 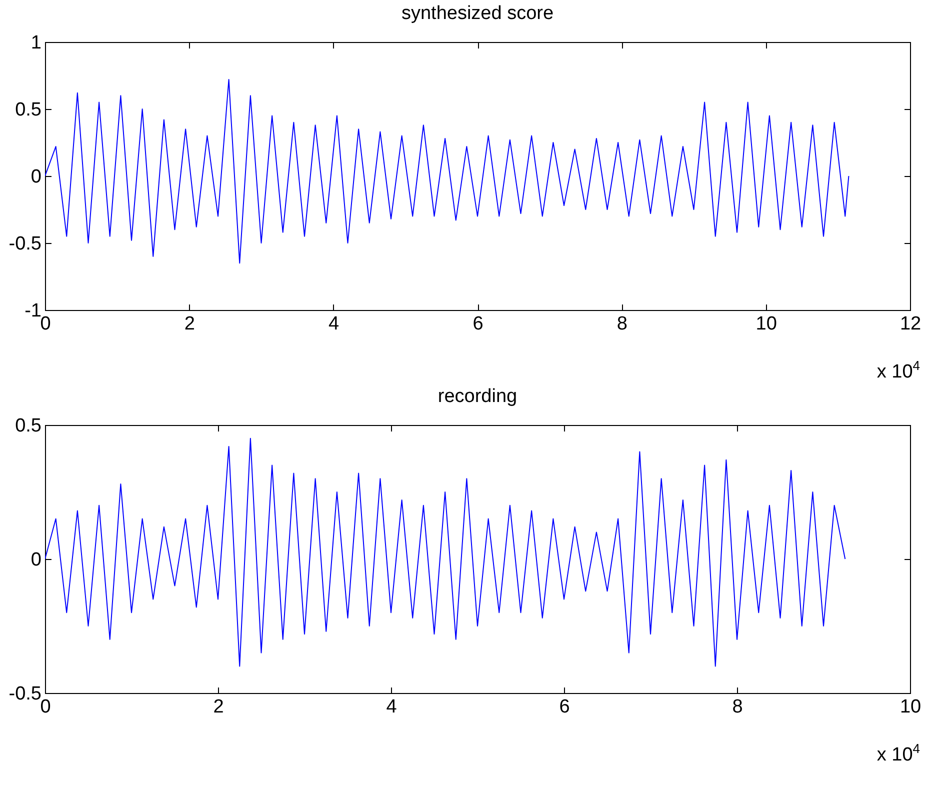 I want to click on y-tick-label: -1, so click(x=33, y=311).